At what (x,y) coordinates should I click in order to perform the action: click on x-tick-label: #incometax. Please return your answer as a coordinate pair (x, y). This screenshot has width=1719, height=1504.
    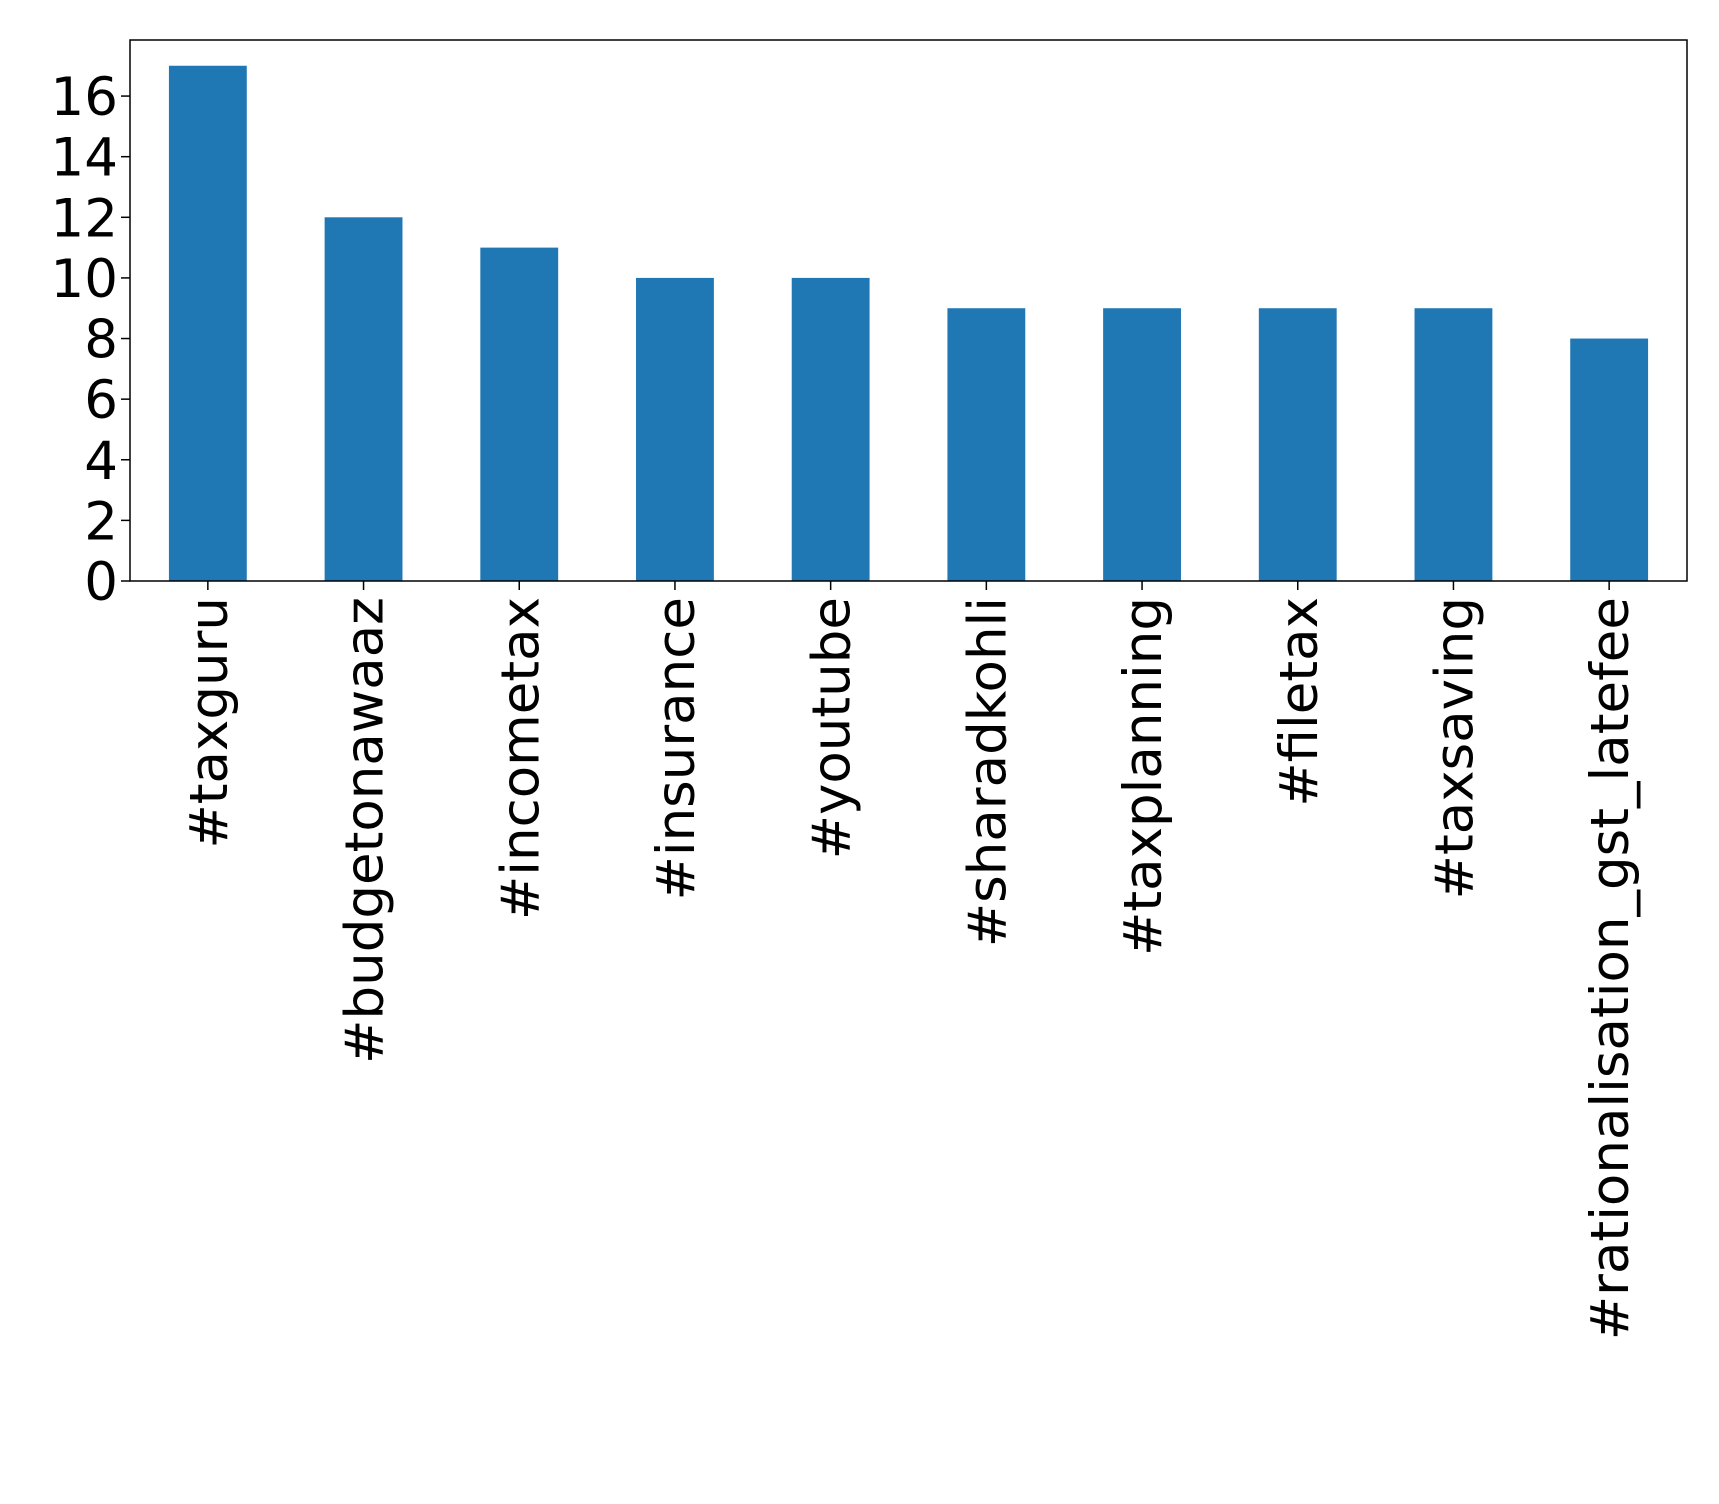
    Looking at the image, I should click on (520, 758).